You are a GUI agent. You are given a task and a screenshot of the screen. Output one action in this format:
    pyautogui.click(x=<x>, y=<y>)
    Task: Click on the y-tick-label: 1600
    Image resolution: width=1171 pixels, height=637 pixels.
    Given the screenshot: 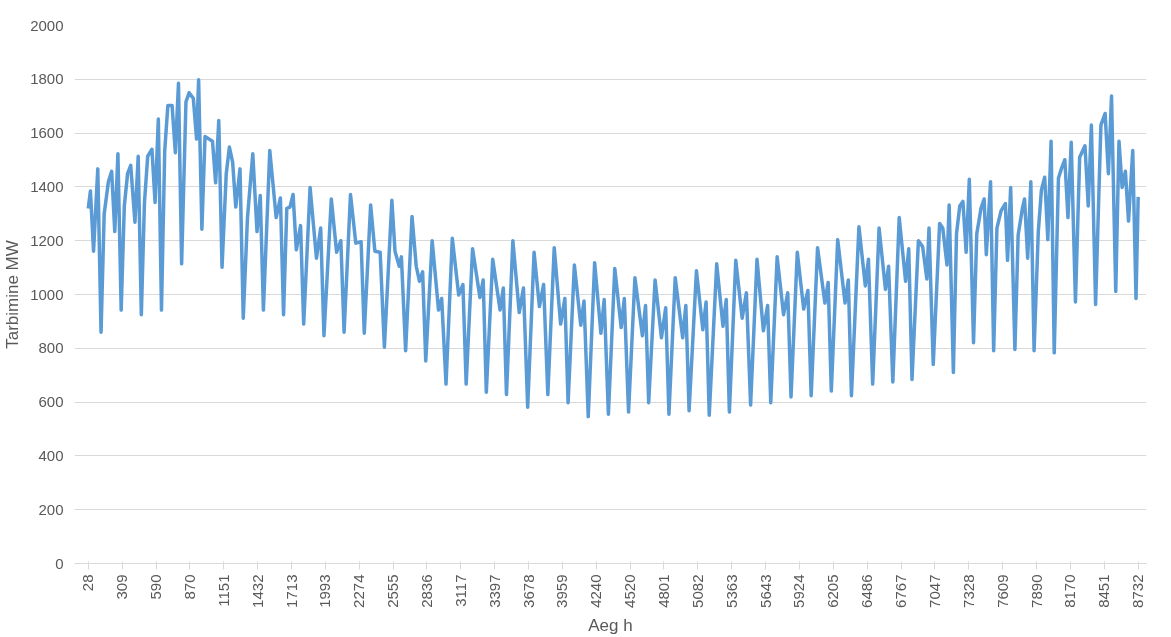 What is the action you would take?
    pyautogui.click(x=47, y=133)
    